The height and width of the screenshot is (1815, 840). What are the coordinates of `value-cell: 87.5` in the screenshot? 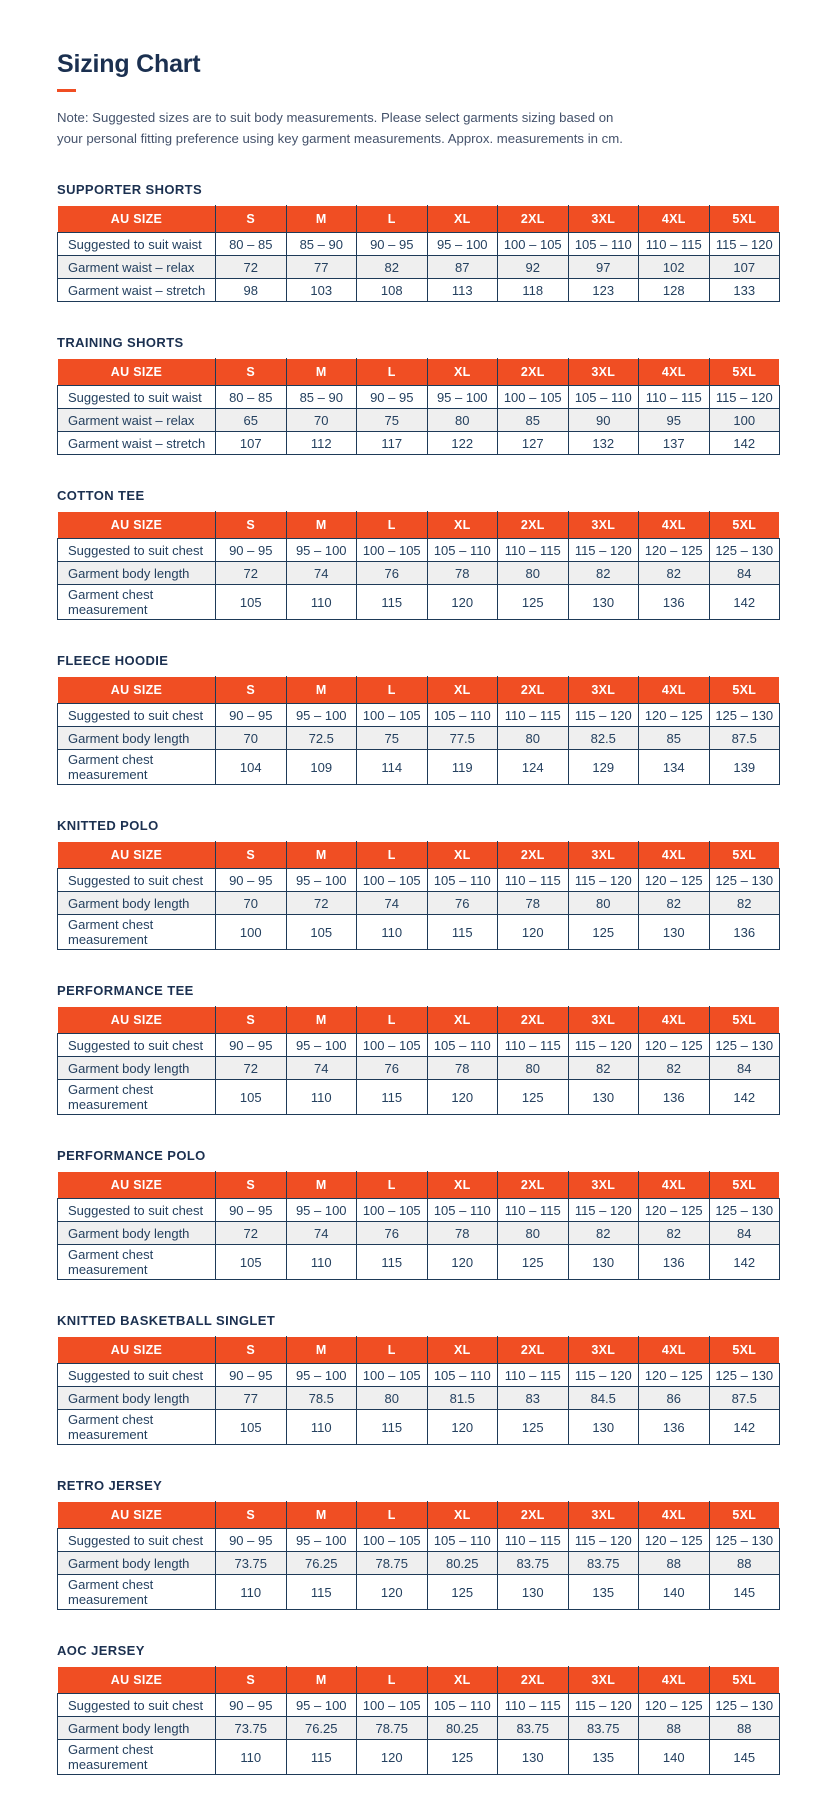 It's located at (744, 738).